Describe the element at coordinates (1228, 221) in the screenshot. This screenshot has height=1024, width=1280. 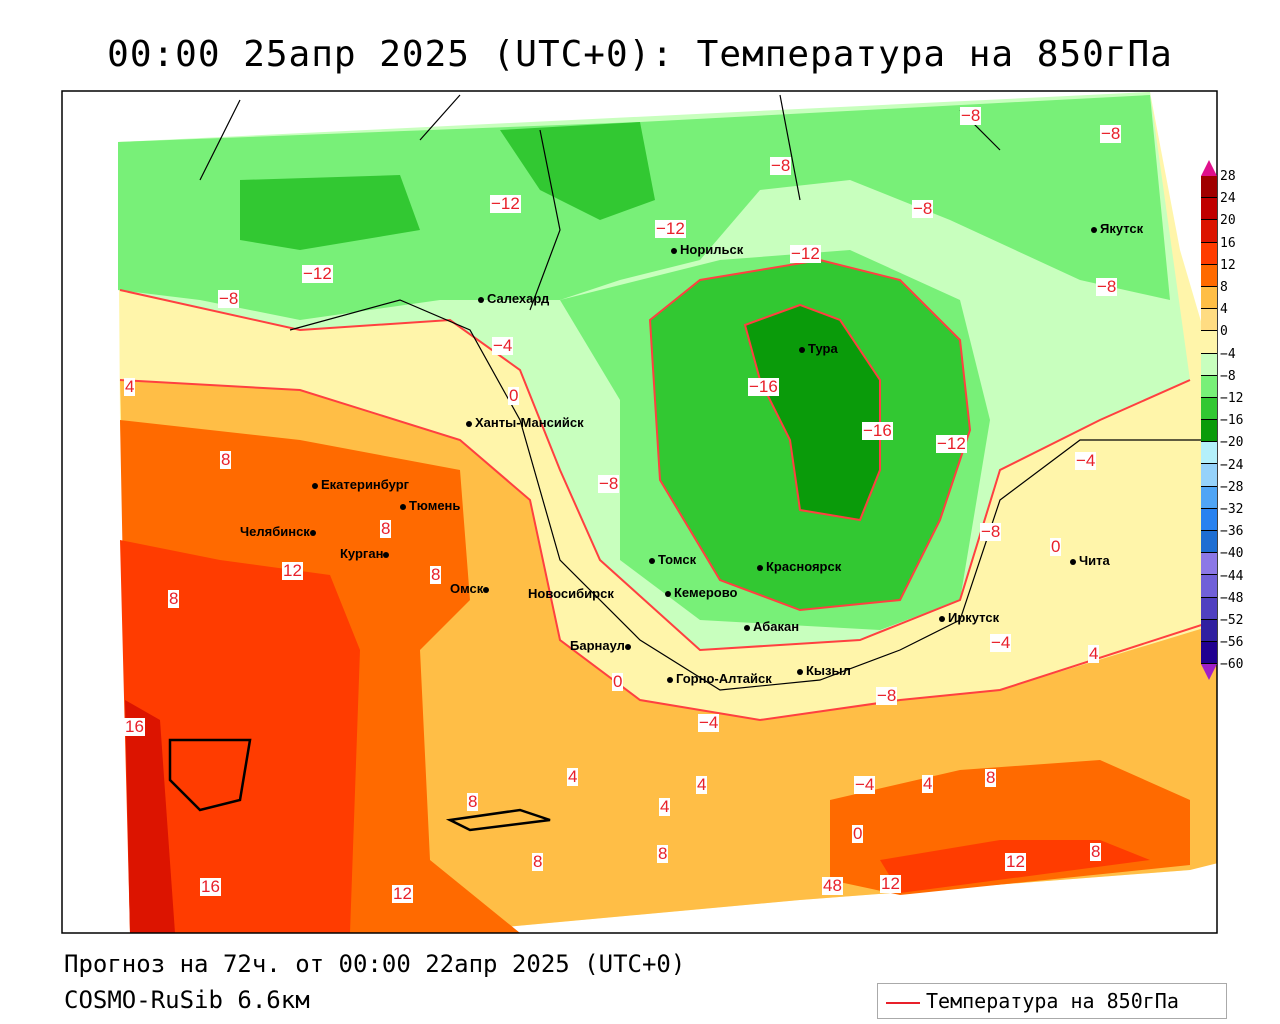
I see `colorbar-tick-label: 20` at that location.